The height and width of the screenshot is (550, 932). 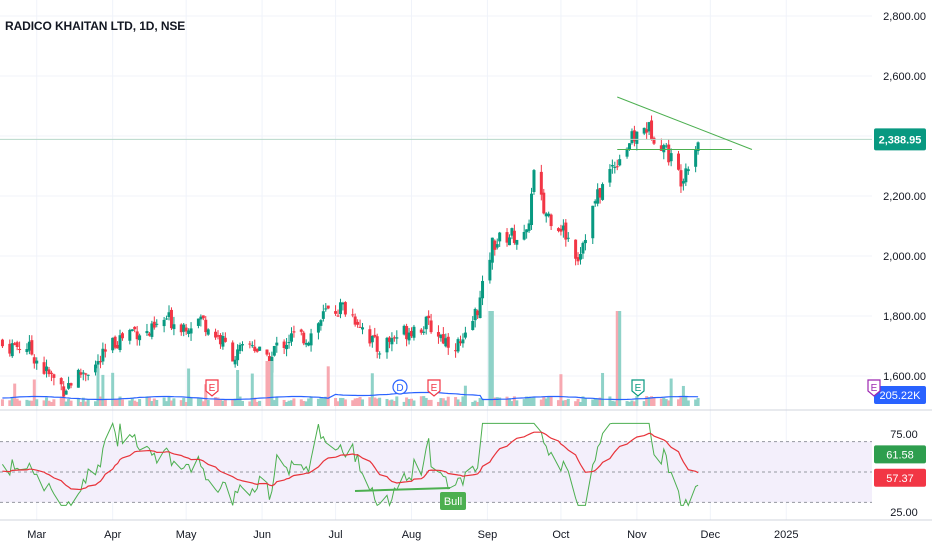 I want to click on price-tick-label: 2,800.00, so click(x=904, y=17).